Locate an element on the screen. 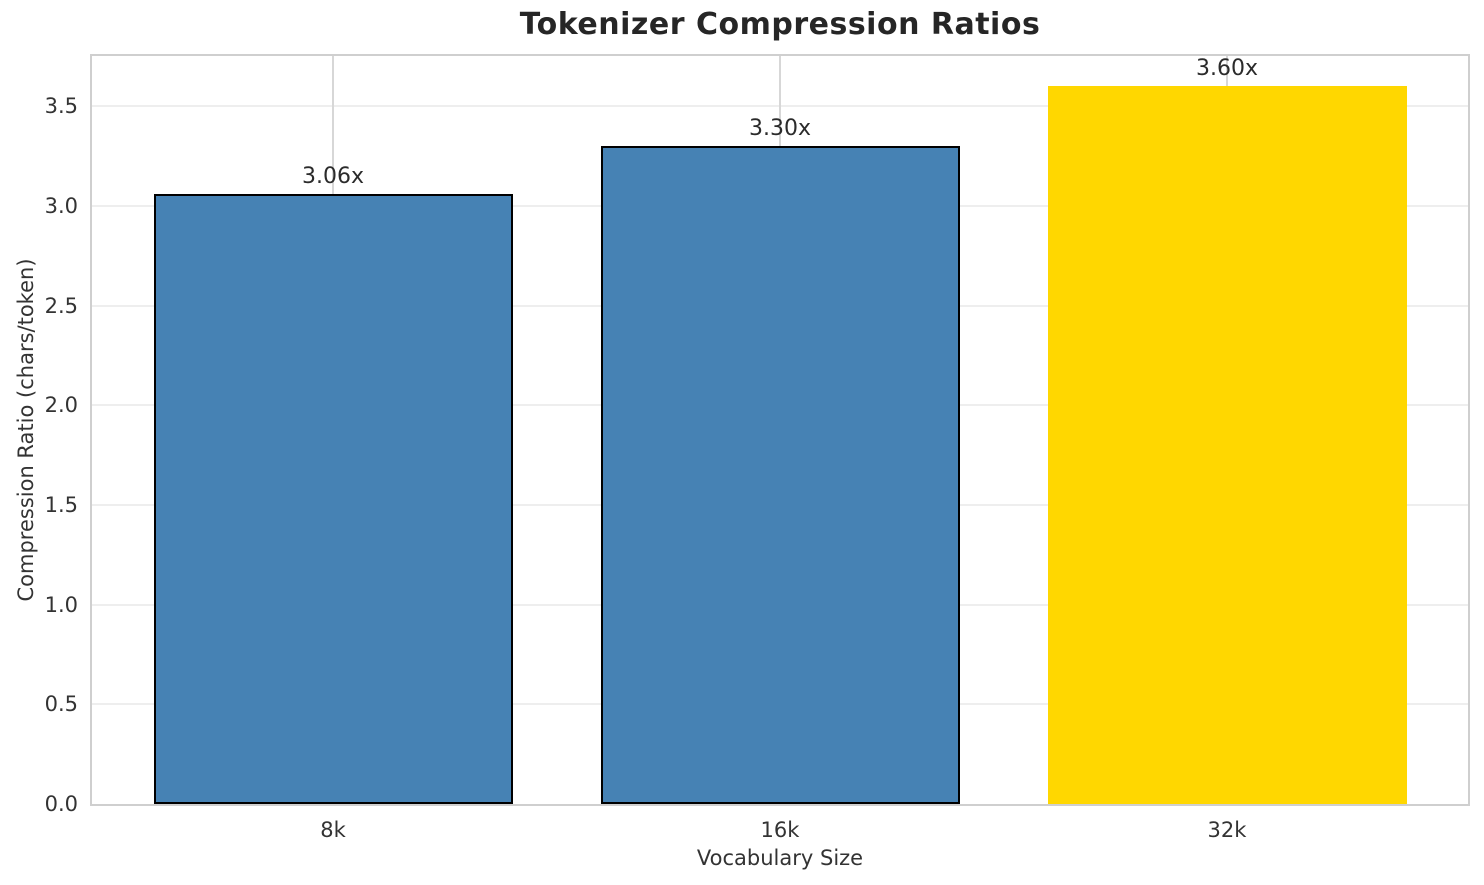 This screenshot has width=1484, height=885. bar-value-label: 3.60x is located at coordinates (1226, 69).